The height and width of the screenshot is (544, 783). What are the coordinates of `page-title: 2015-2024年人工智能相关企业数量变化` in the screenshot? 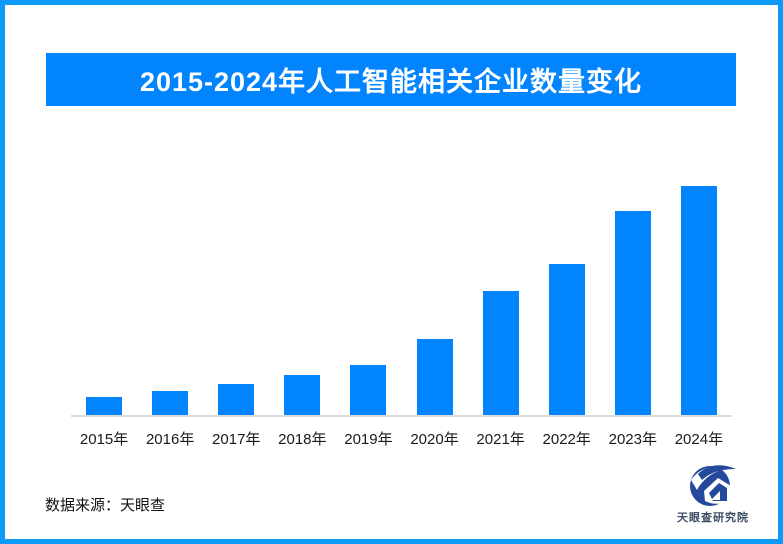 It's located at (391, 82).